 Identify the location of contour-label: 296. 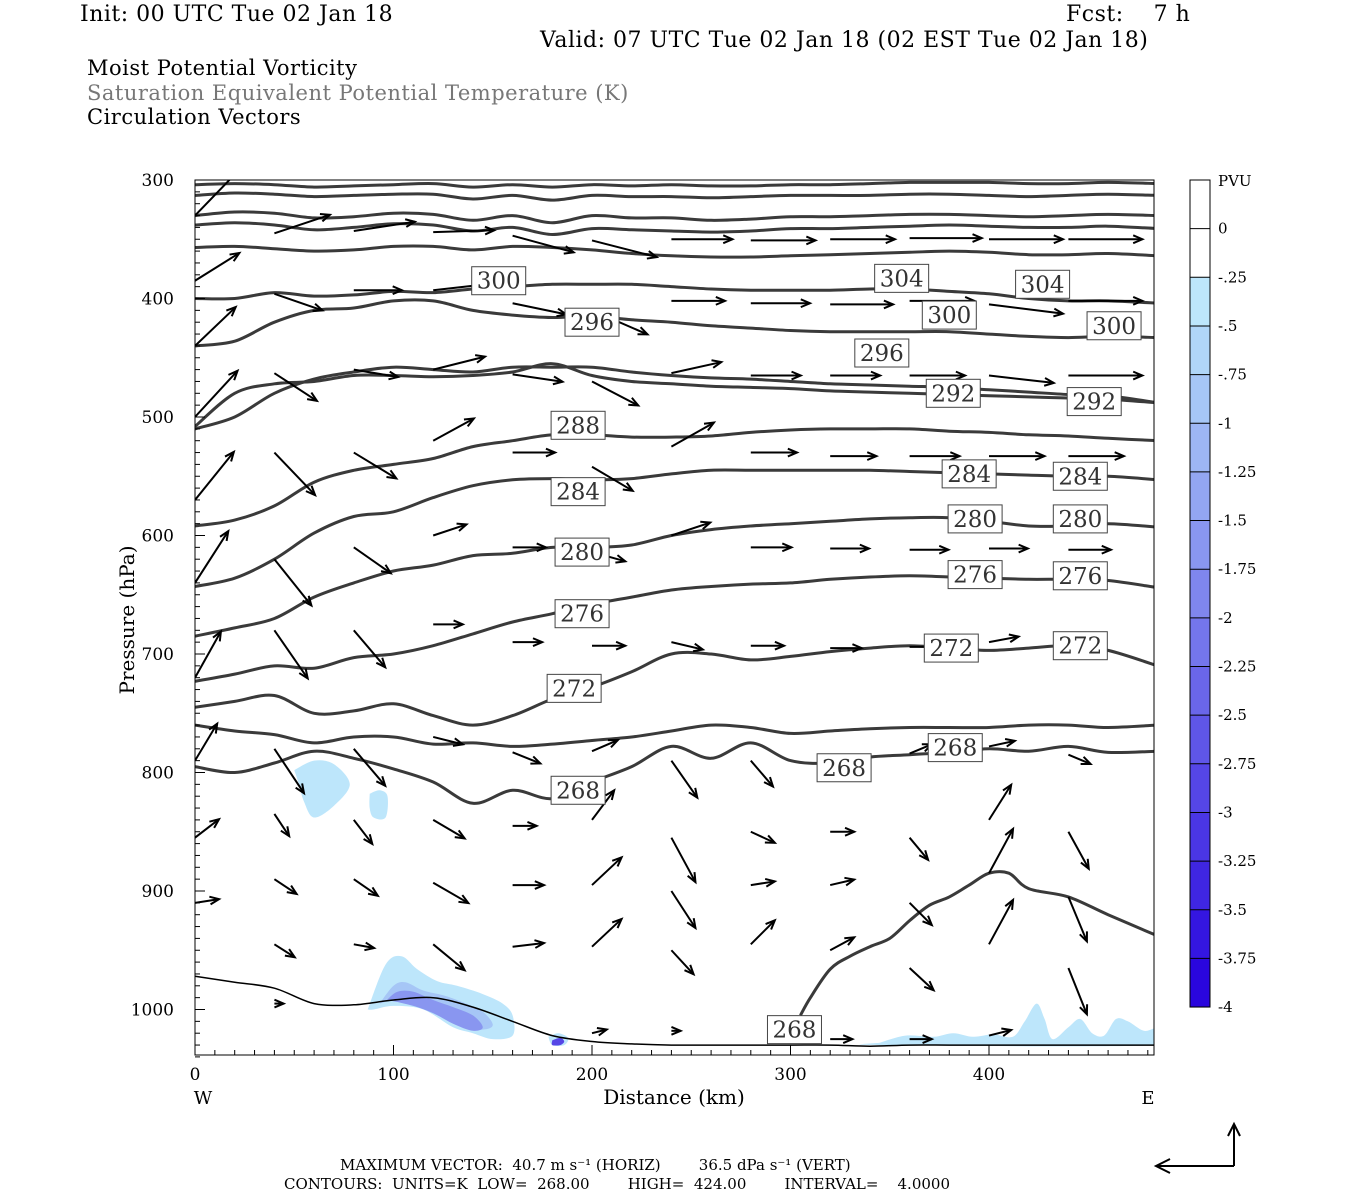
(592, 322).